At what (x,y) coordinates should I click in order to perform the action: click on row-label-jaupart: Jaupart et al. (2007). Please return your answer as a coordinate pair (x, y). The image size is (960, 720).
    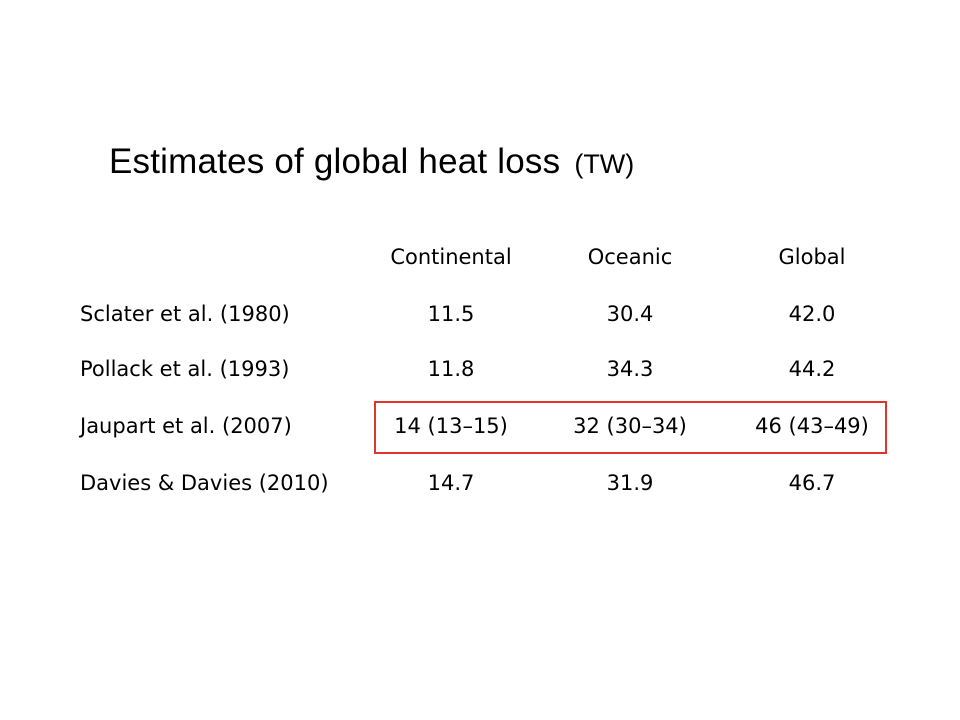
    Looking at the image, I should click on (186, 426).